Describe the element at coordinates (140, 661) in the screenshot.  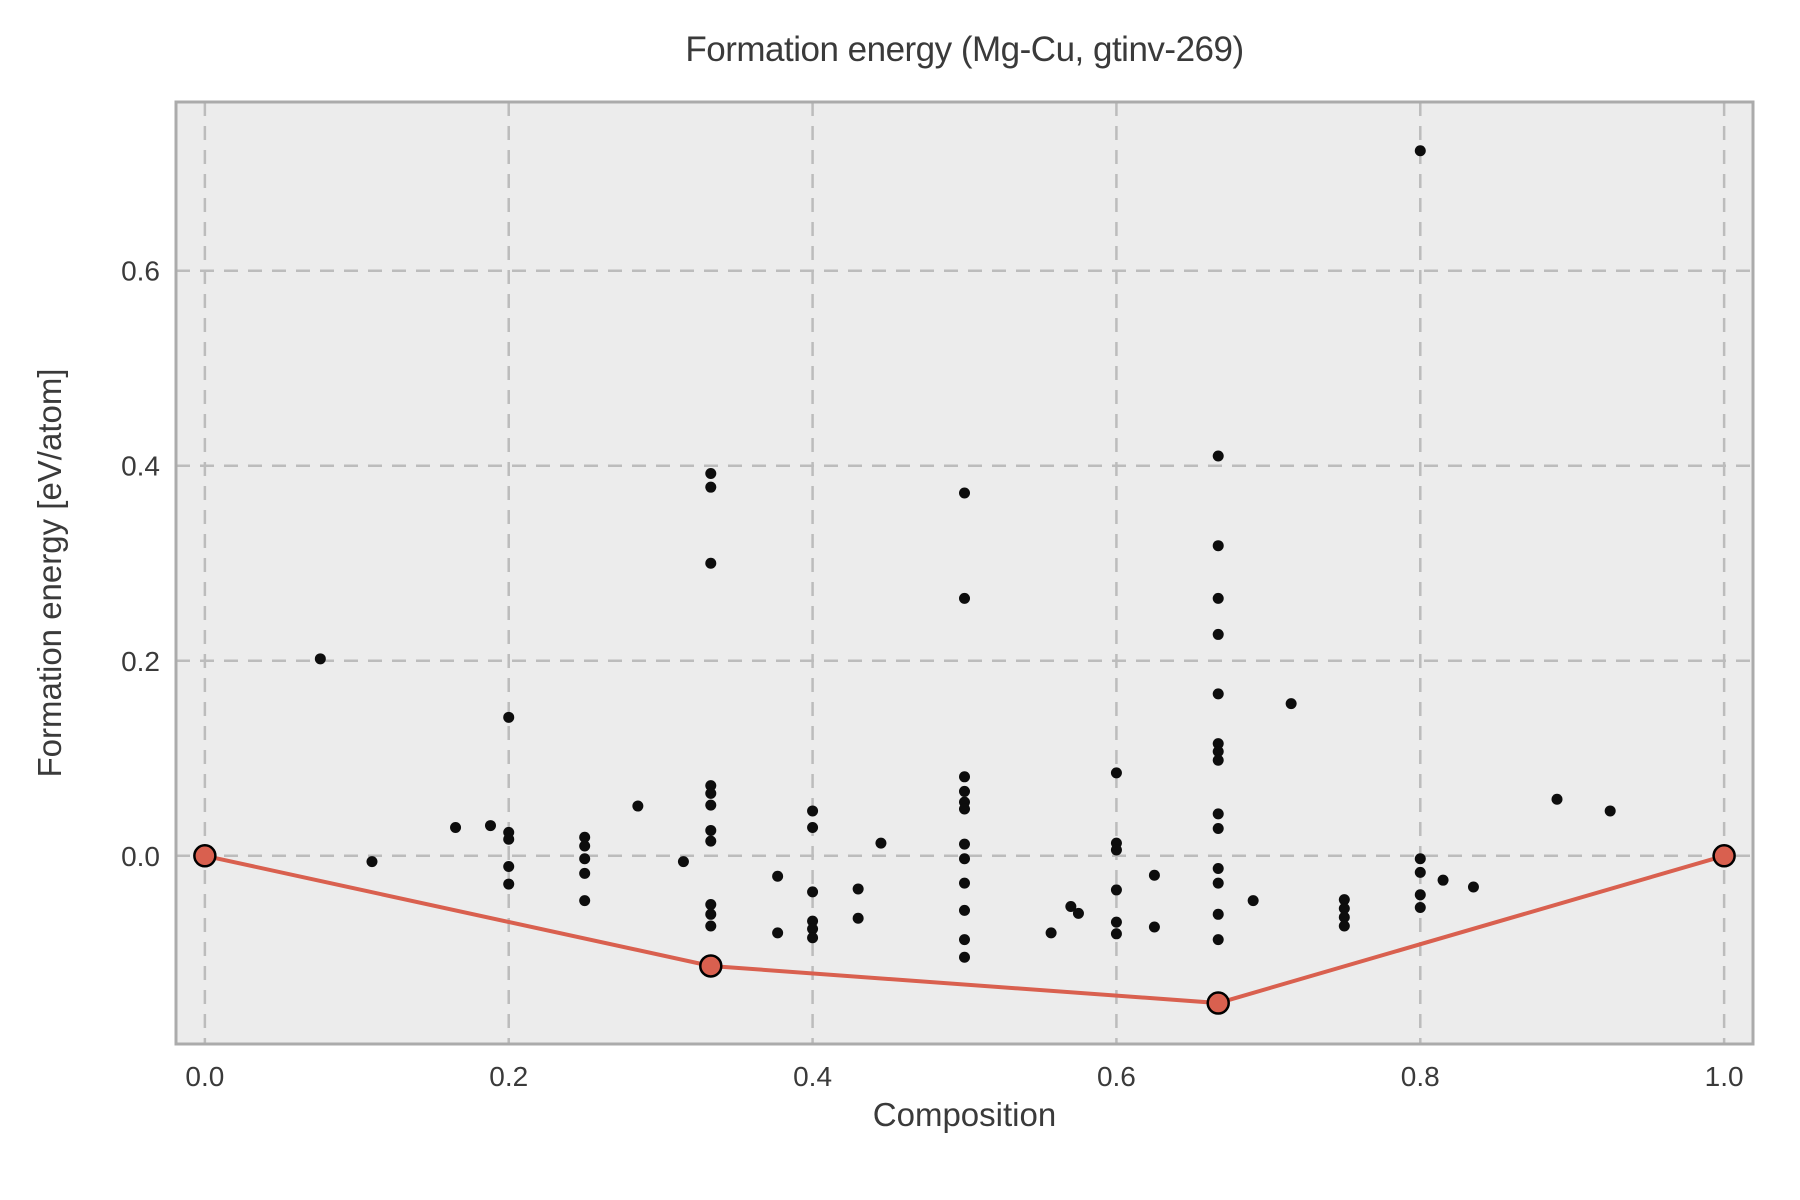
I see `y-tick-label: 0.2` at that location.